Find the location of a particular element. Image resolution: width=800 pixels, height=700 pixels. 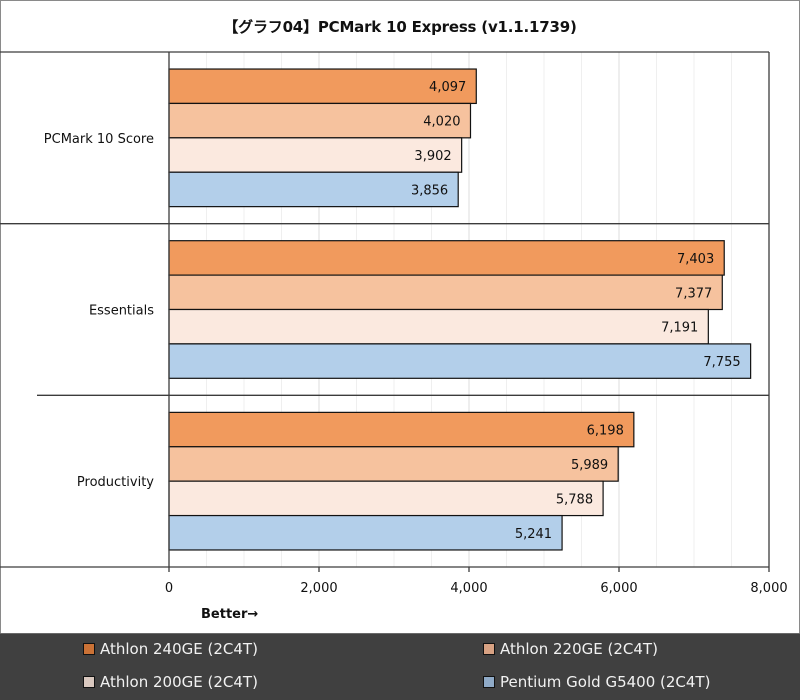

x-axis-ticks: 0 2,000 4,000 6,000 8,000 is located at coordinates (476, 581).